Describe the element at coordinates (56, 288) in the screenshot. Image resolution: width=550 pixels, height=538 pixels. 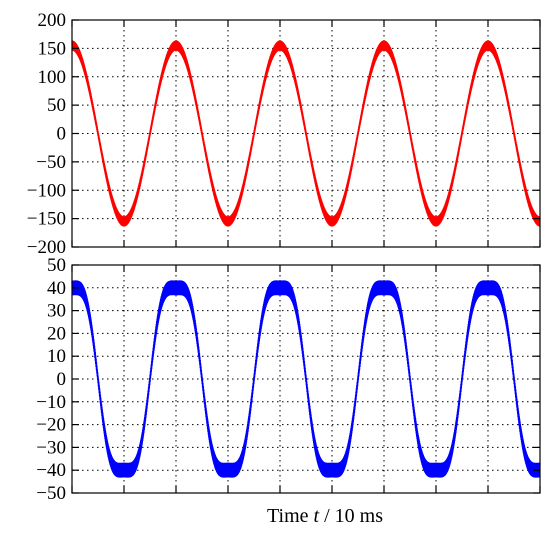
I see `bottom-y-tick-label-9: 40` at that location.